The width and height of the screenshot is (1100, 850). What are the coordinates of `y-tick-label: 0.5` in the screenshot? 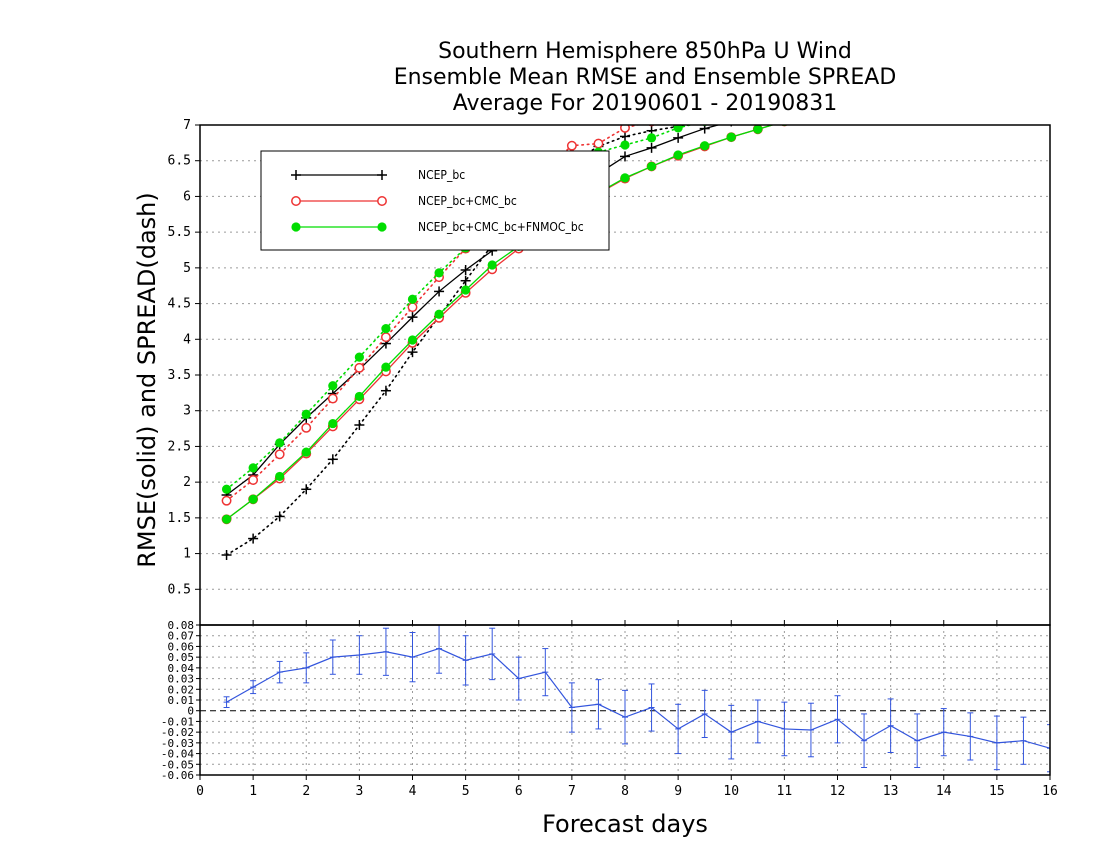 It's located at (179, 589).